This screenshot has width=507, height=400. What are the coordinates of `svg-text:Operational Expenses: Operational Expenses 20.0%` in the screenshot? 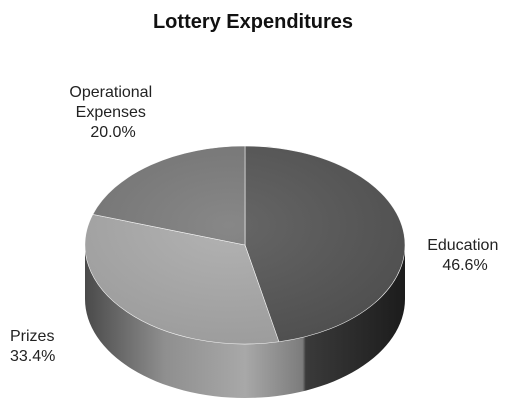 It's located at (112, 112).